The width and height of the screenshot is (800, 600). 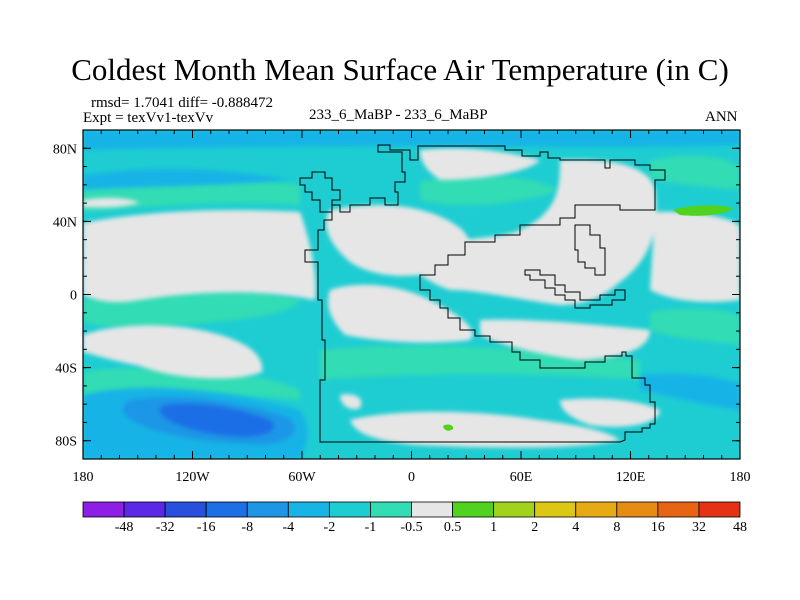 What do you see at coordinates (65, 149) in the screenshot?
I see `lat-tick-label: 80N` at bounding box center [65, 149].